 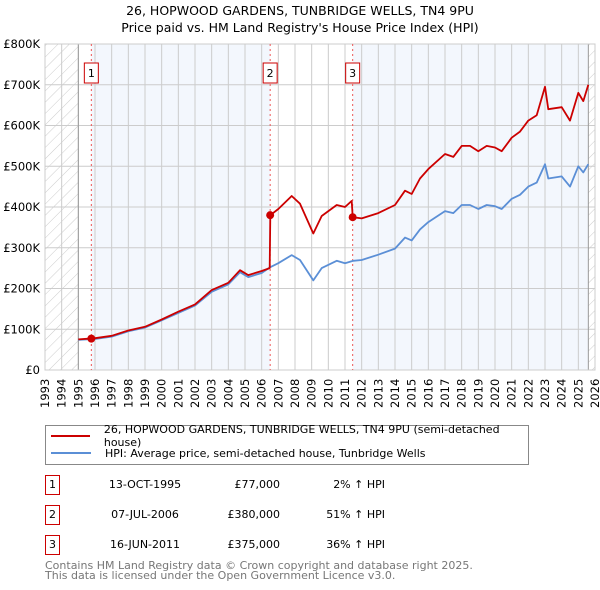 I want to click on x-tick-label: 2006, so click(x=262, y=393).